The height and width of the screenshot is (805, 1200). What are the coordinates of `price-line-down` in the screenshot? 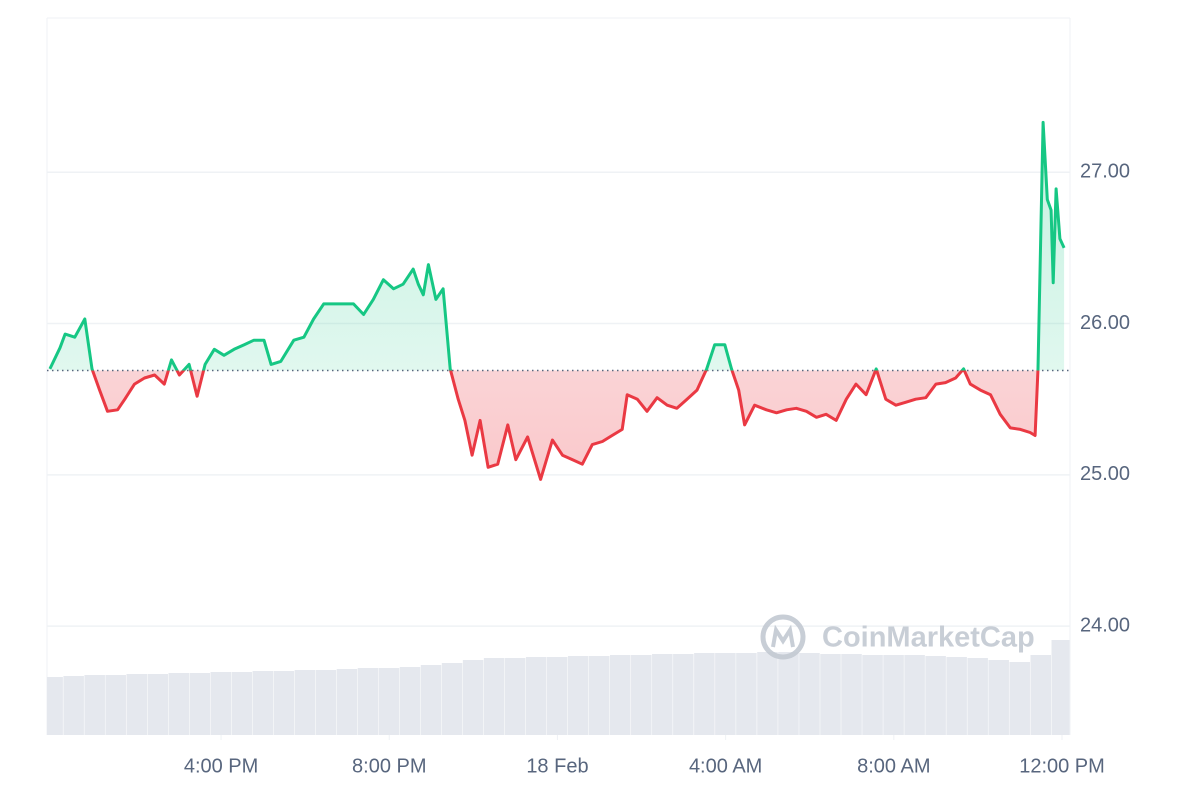 It's located at (565, 425).